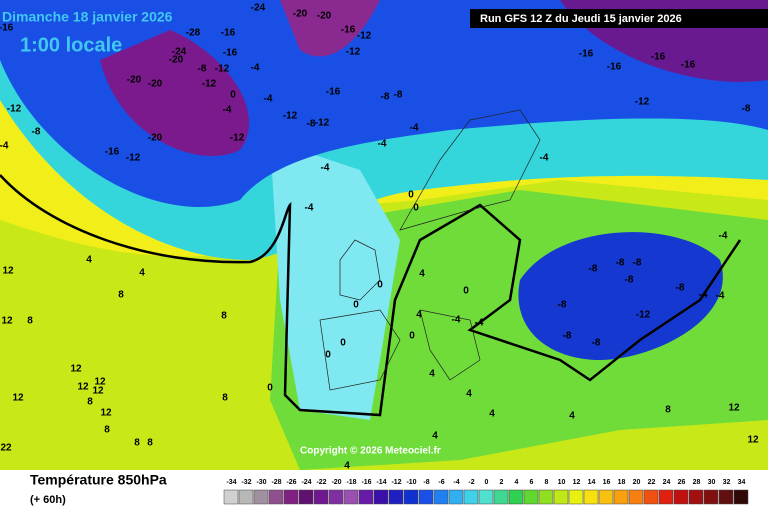 The image size is (768, 517). What do you see at coordinates (291, 482) in the screenshot?
I see `legend-scale-label: -26` at bounding box center [291, 482].